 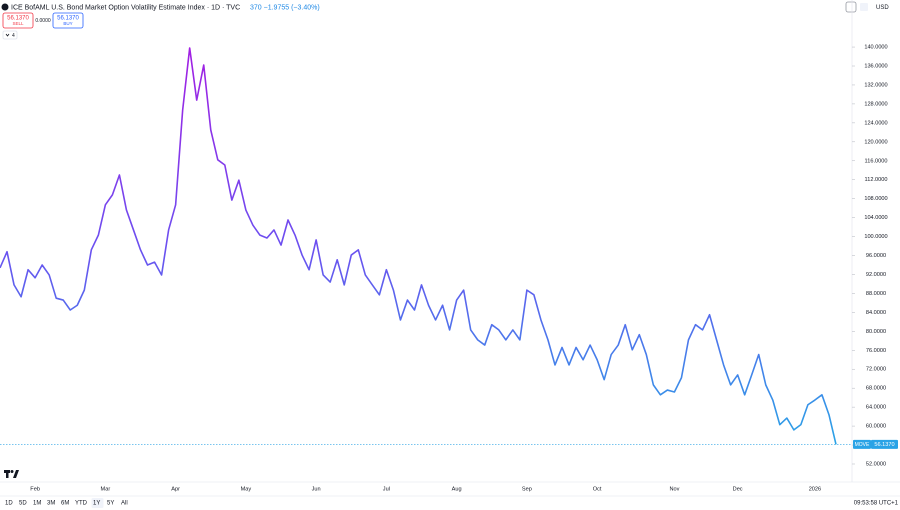 I want to click on y-tick-label: 80.0000, so click(x=876, y=332).